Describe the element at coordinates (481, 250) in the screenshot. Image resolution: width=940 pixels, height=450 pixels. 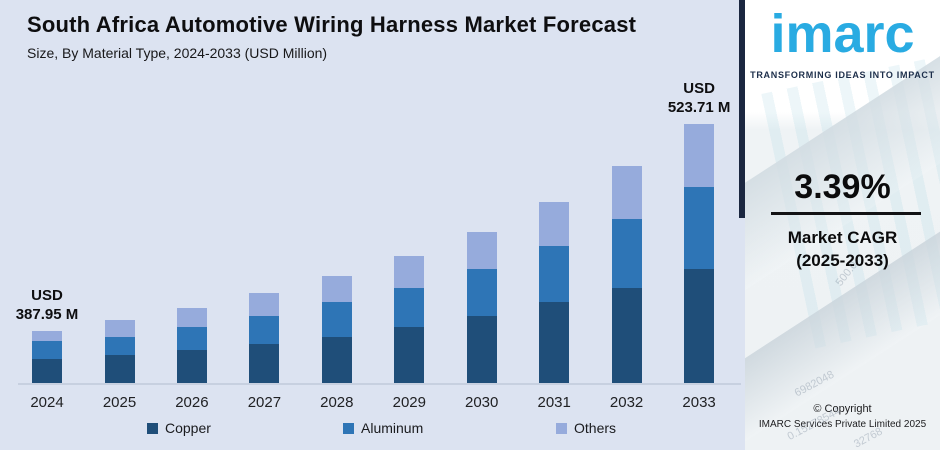
I see `bar-segment-2030-others` at that location.